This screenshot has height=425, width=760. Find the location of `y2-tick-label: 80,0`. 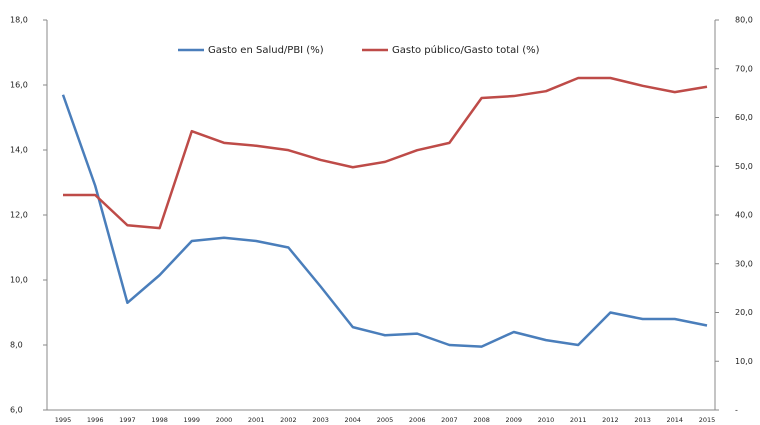

y2-tick-label: 80,0 is located at coordinates (744, 20).